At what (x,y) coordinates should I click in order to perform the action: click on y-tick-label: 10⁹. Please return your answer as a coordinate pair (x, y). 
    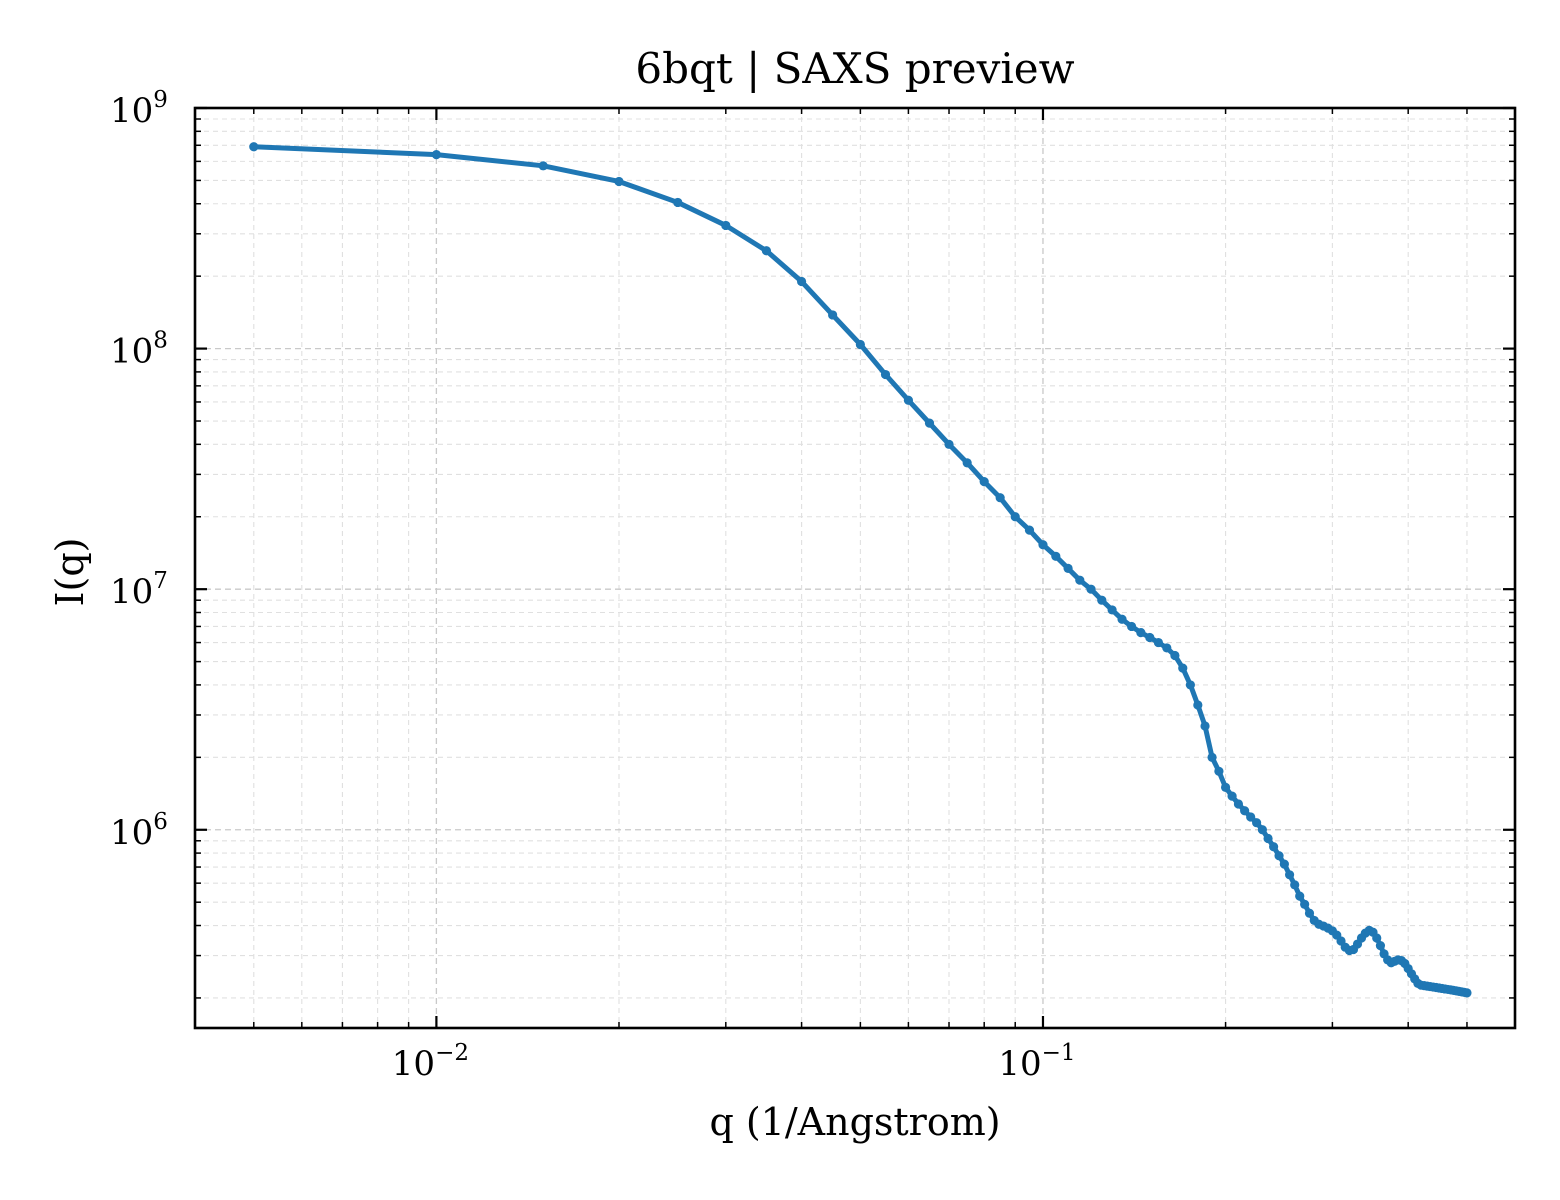
    Looking at the image, I should click on (139, 109).